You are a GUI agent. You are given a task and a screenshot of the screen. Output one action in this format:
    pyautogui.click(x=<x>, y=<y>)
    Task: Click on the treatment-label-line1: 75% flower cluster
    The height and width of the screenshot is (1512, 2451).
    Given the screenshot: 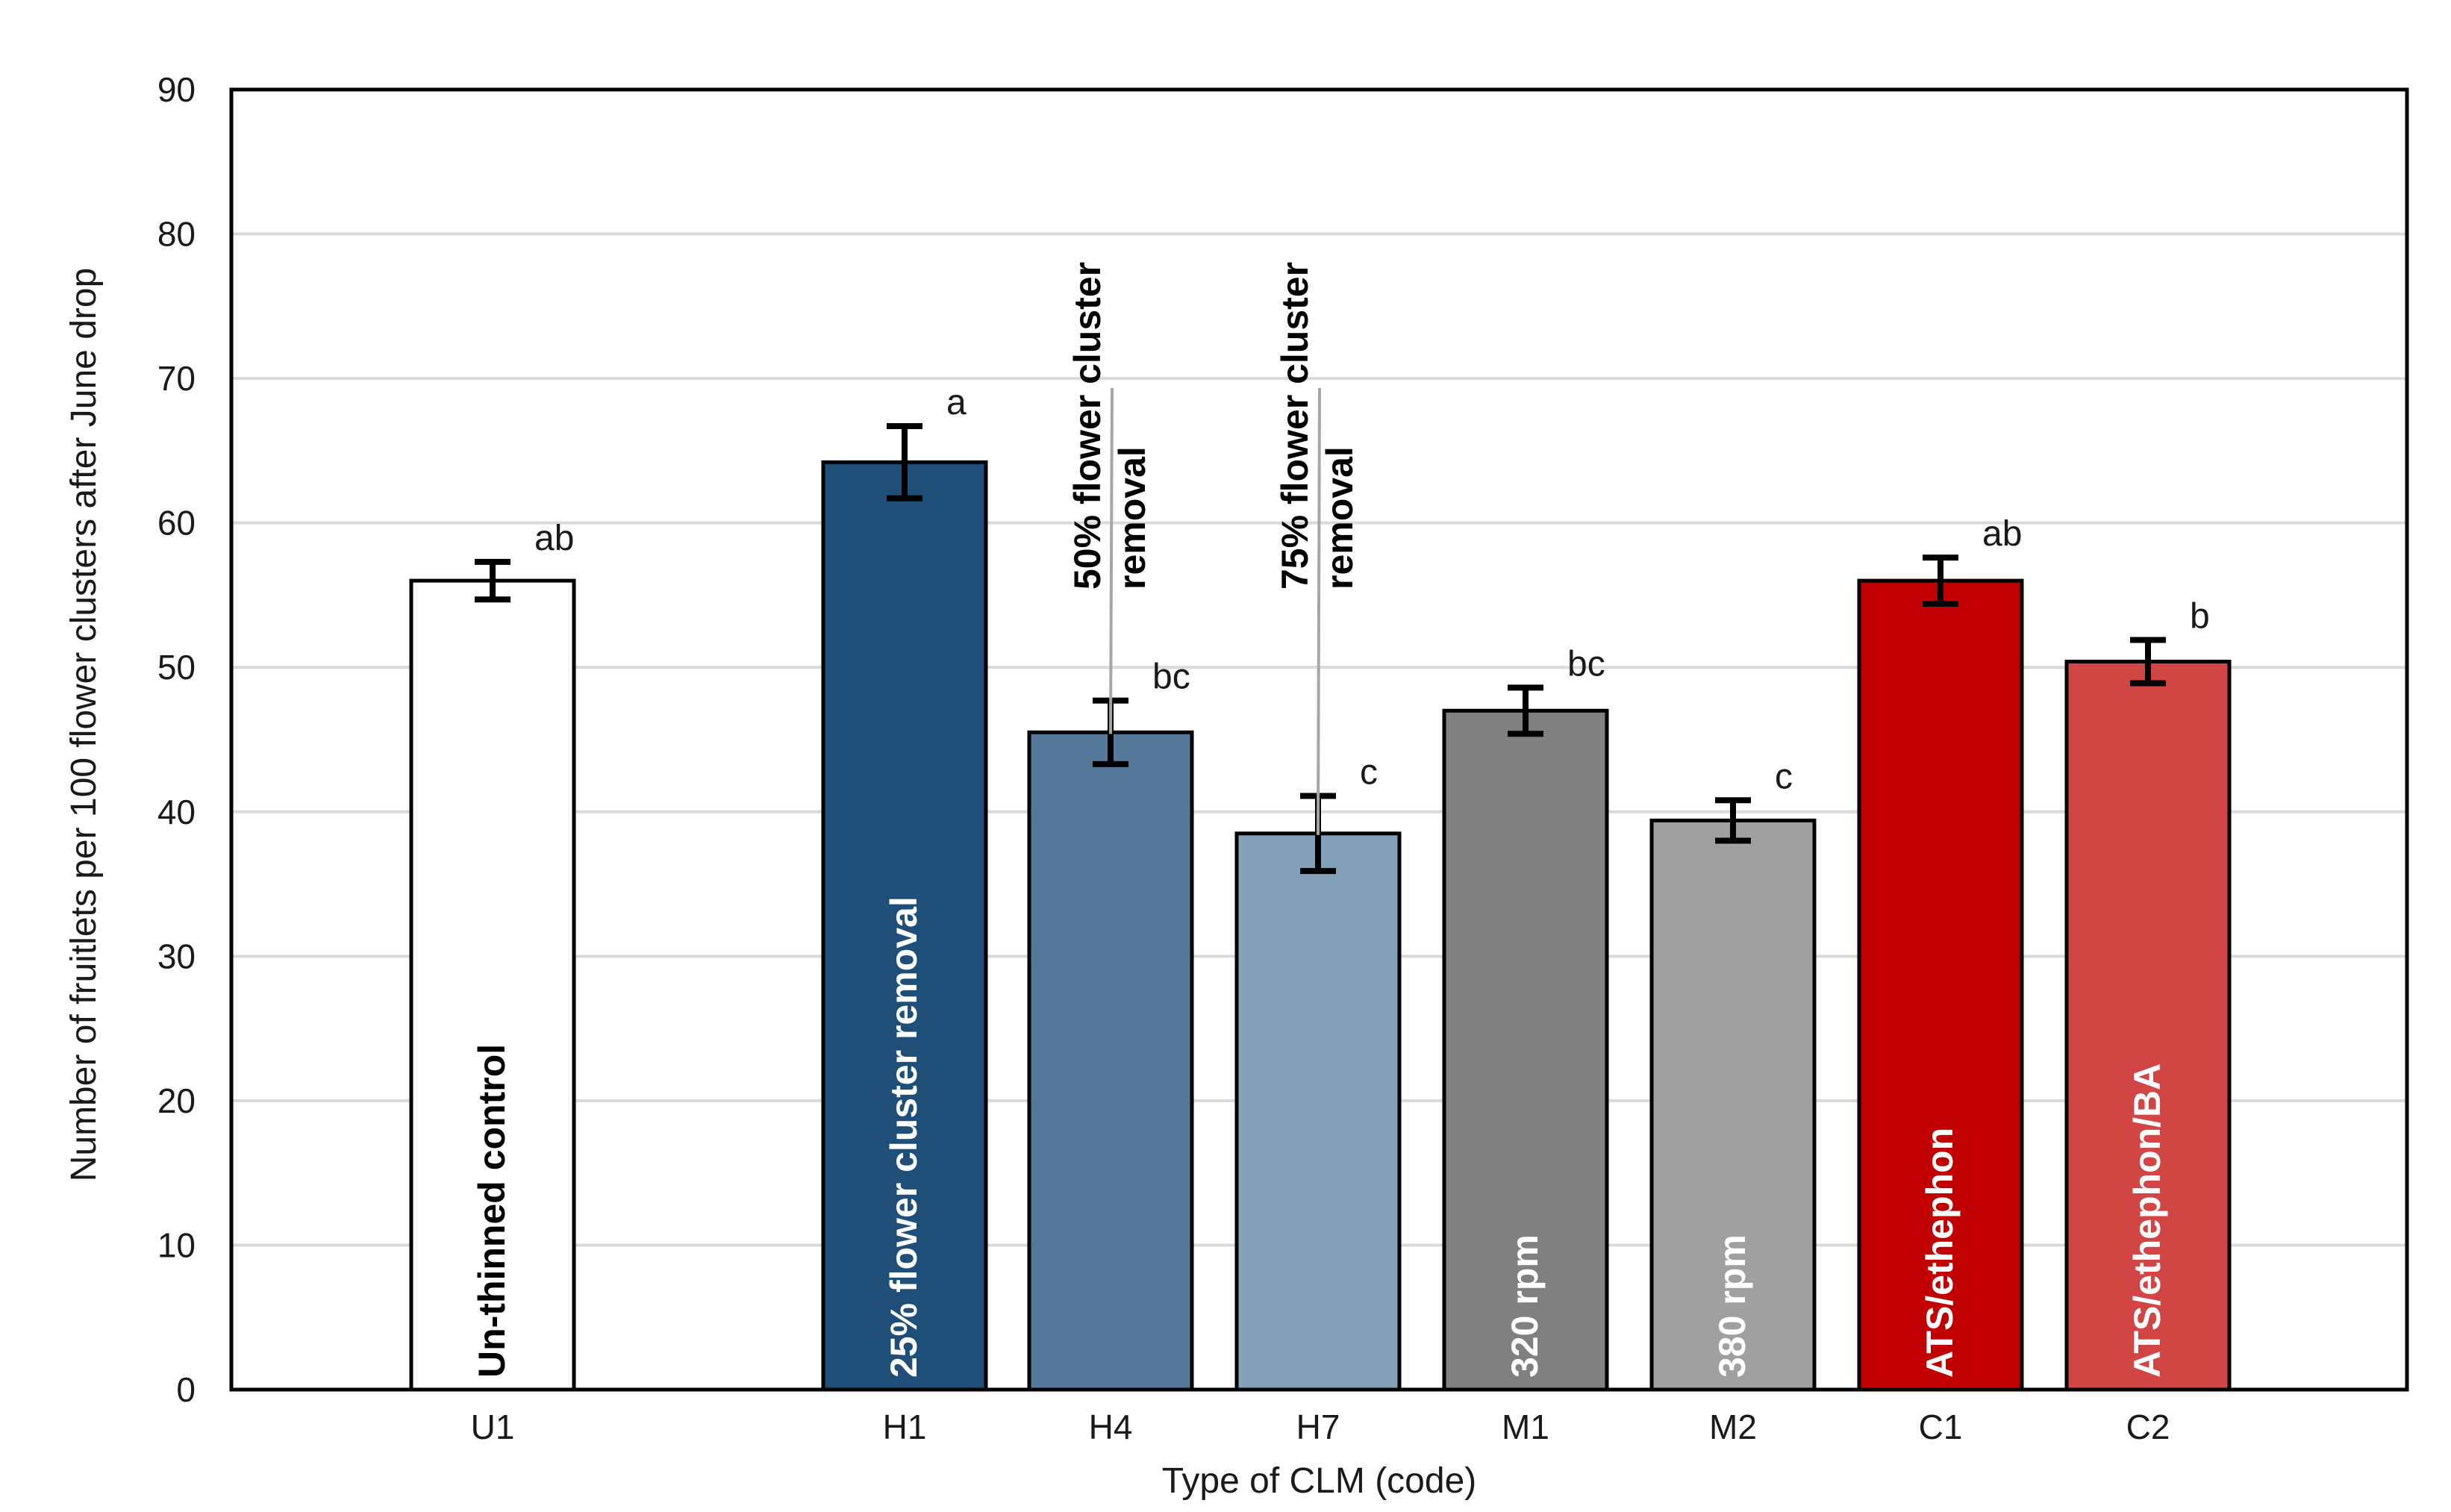 What is the action you would take?
    pyautogui.click(x=1295, y=426)
    